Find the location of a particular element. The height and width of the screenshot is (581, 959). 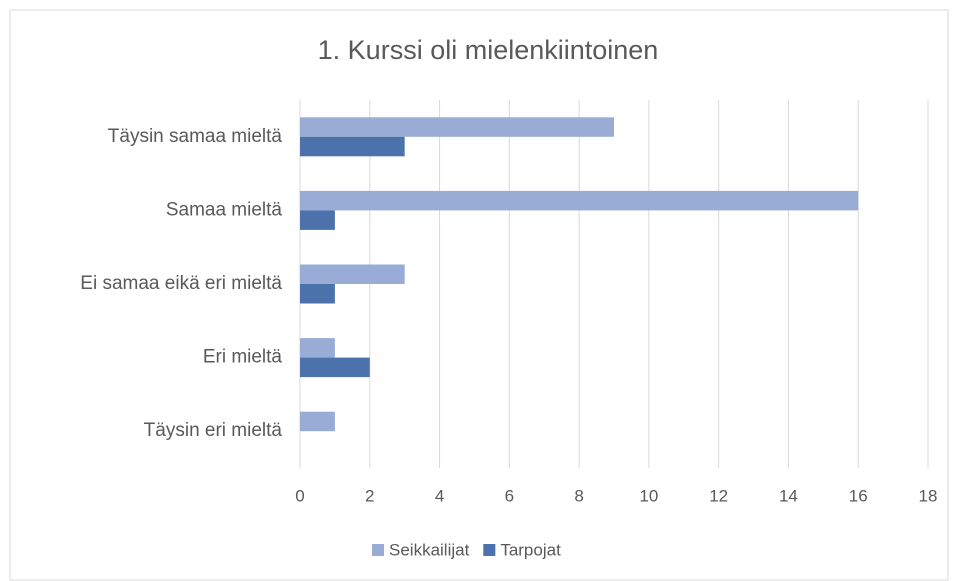

x-tick-label: 10 is located at coordinates (648, 495).